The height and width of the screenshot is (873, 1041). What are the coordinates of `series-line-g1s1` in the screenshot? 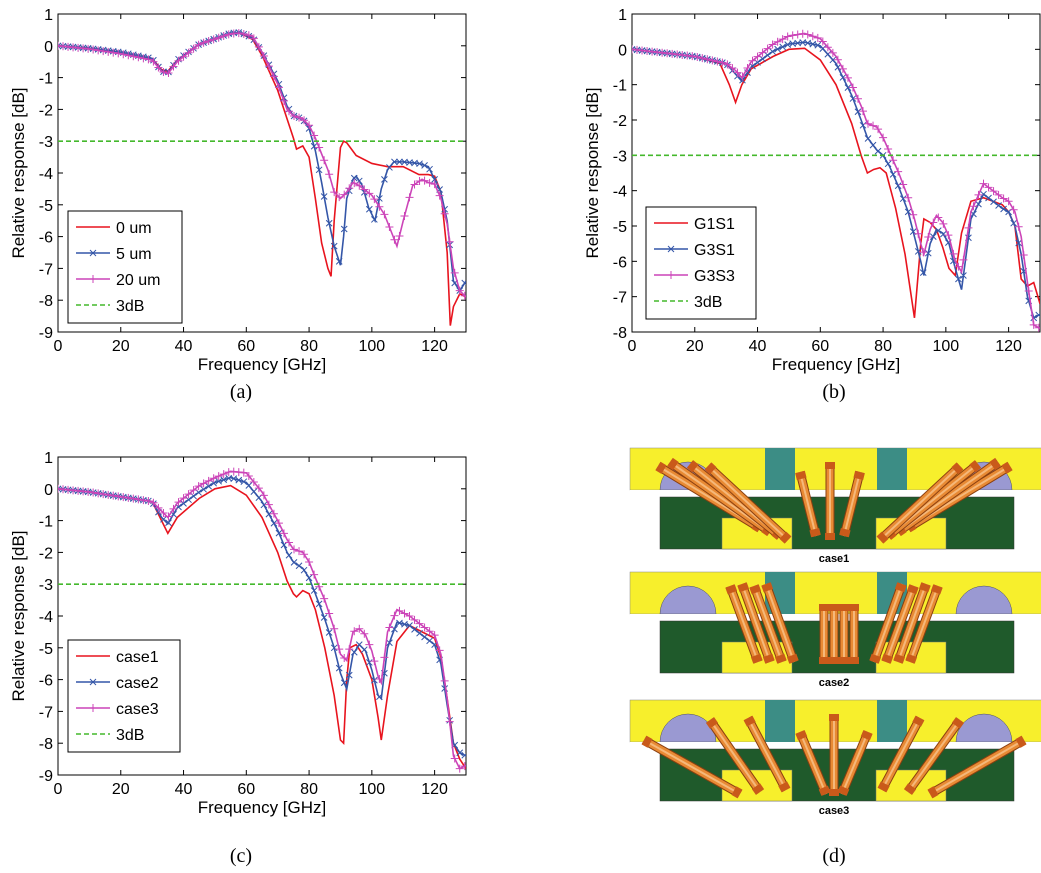 It's located at (836, 182).